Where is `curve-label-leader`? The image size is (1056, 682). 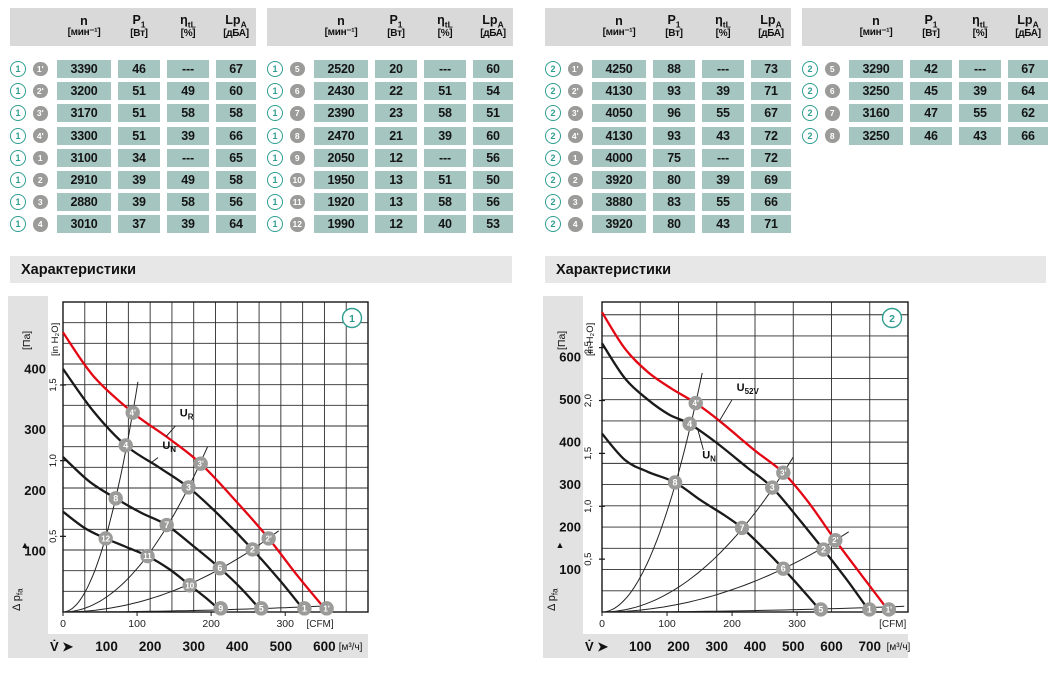 curve-label-leader is located at coordinates (726, 410).